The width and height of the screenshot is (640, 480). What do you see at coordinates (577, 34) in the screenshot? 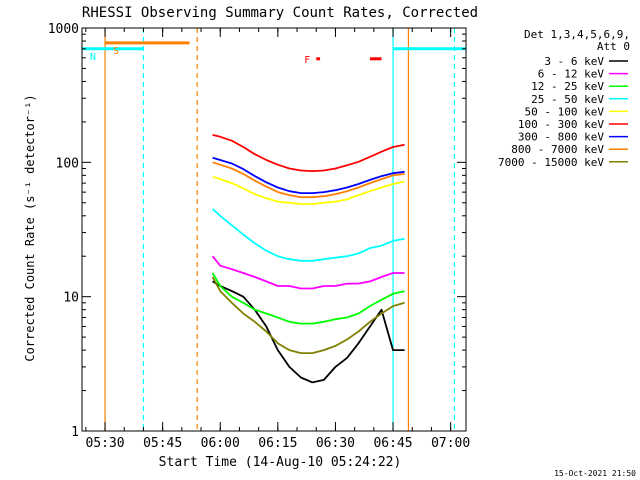
I see `legend-header: Det 1,3,4,5,6,9,` at bounding box center [577, 34].